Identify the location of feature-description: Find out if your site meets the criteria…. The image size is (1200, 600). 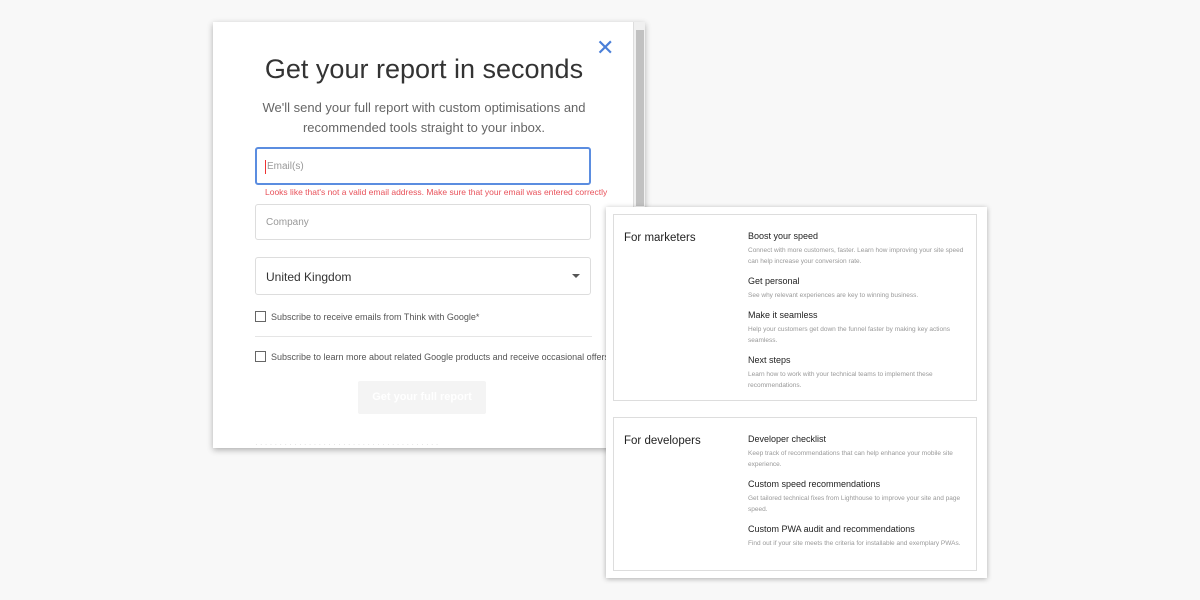
(854, 543).